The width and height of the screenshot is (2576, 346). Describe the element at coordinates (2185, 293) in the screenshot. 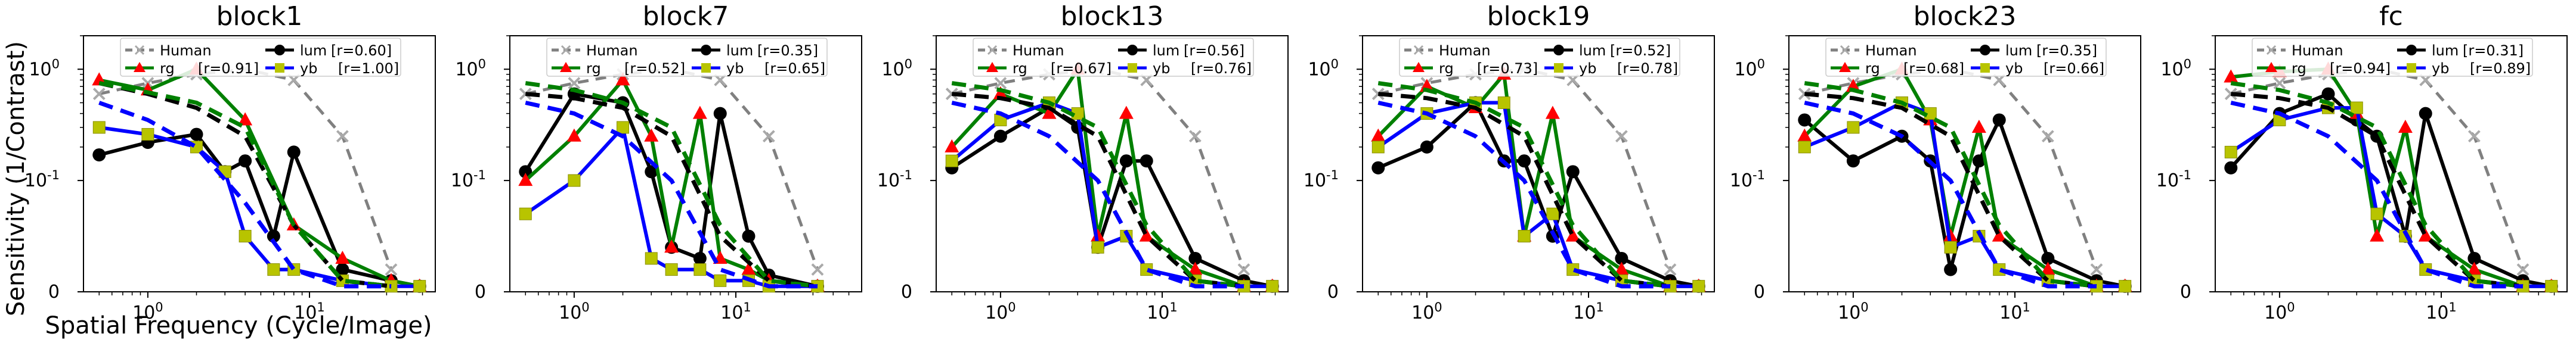

I see `y-tick-label-5-0: 0` at that location.